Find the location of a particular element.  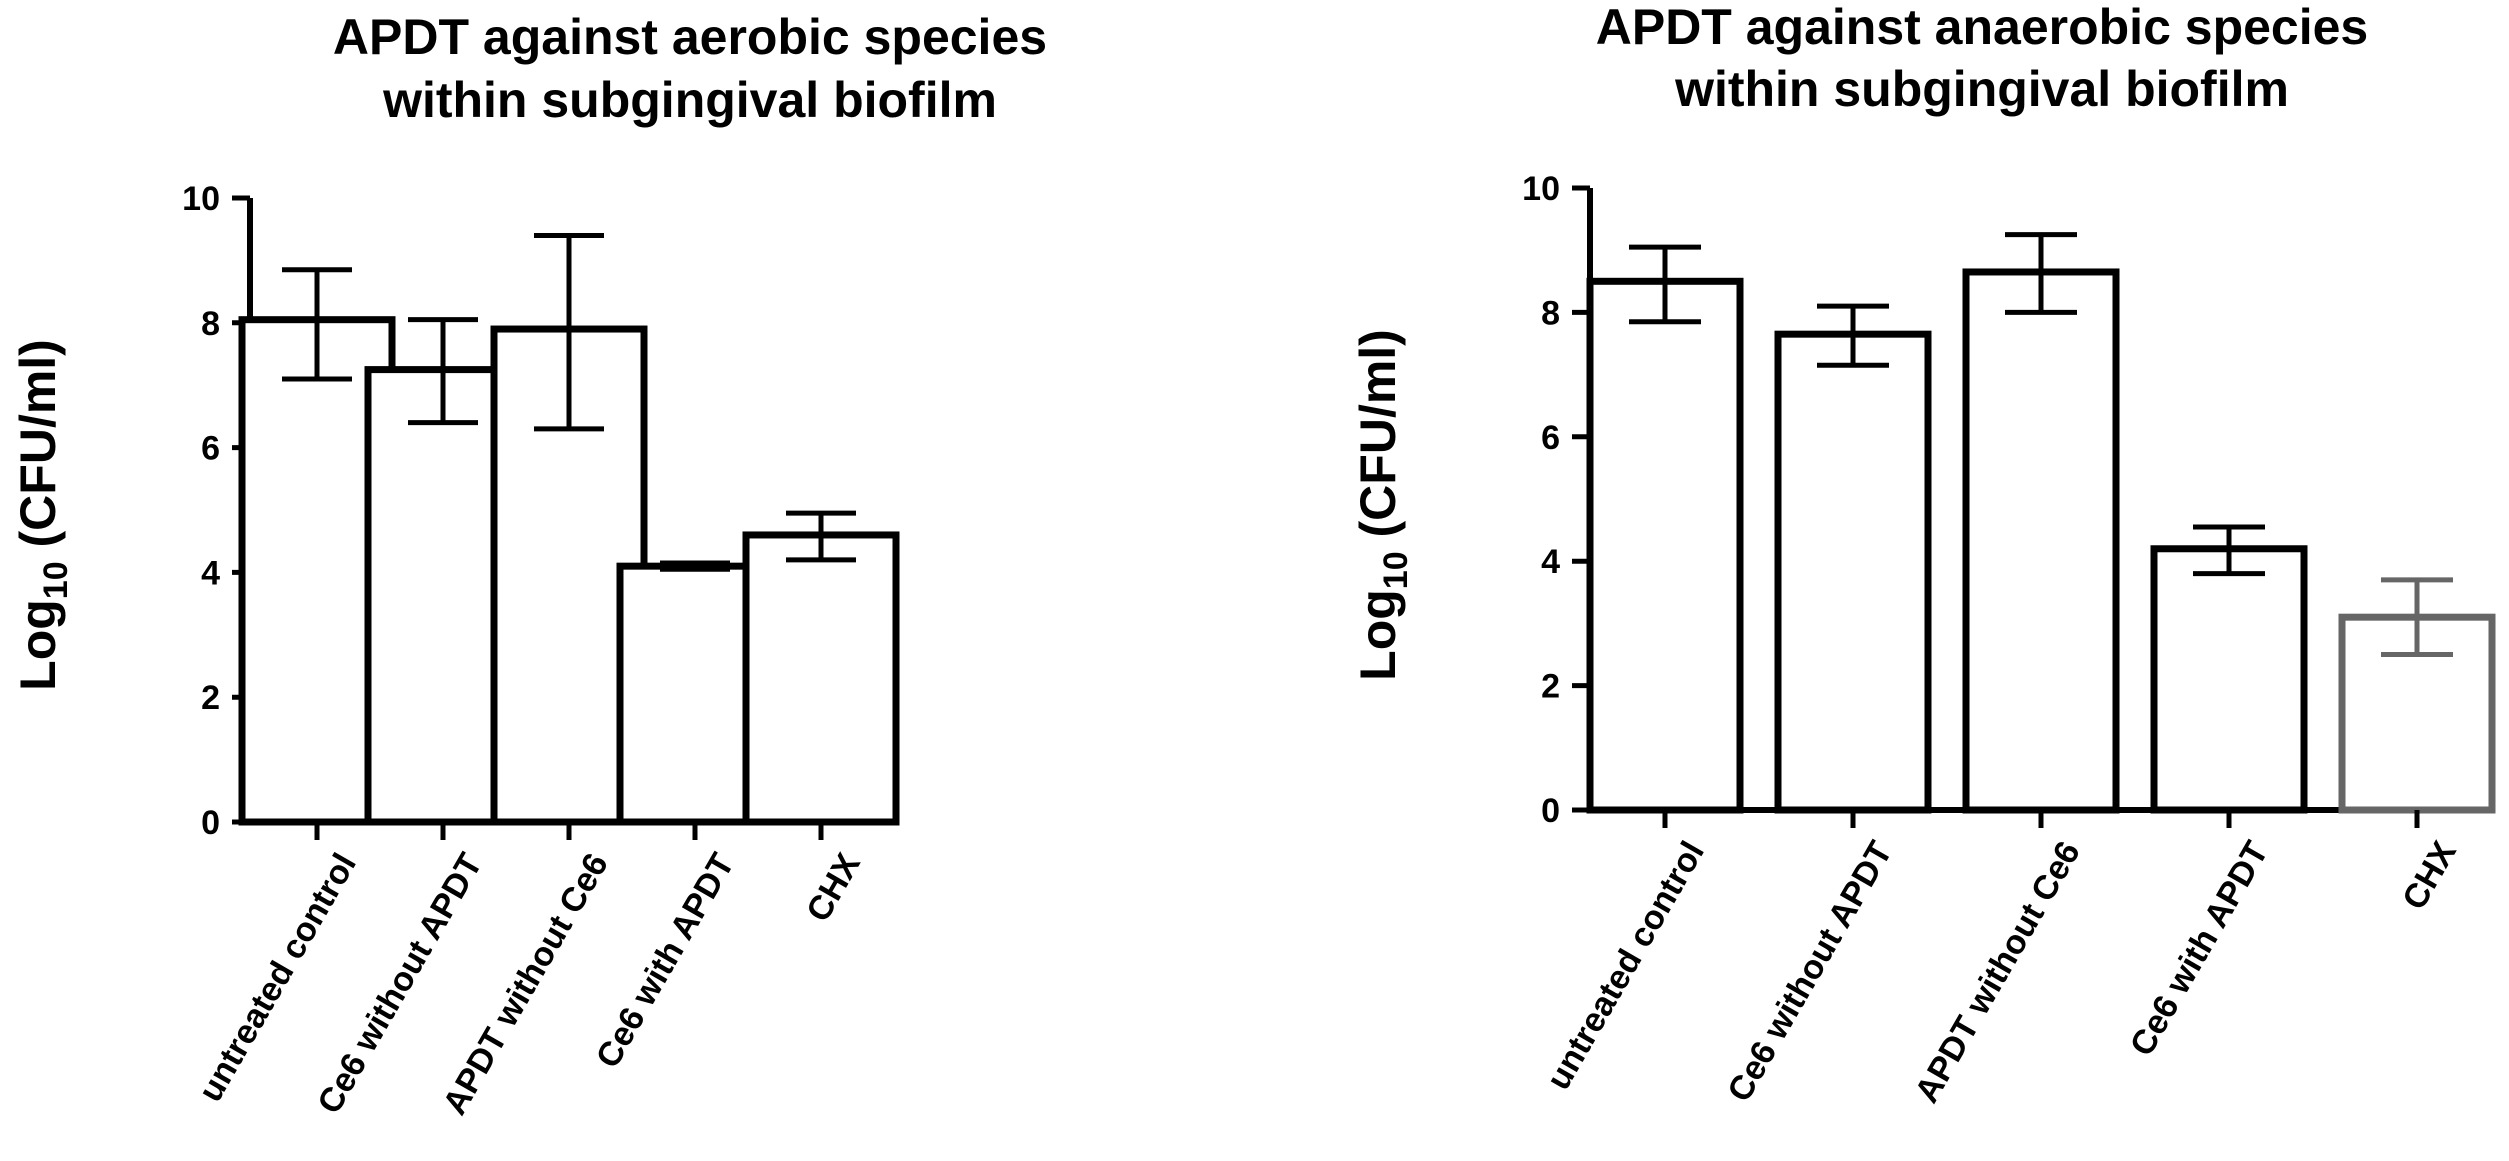

category-label: untreated control is located at coordinates (1625, 965).